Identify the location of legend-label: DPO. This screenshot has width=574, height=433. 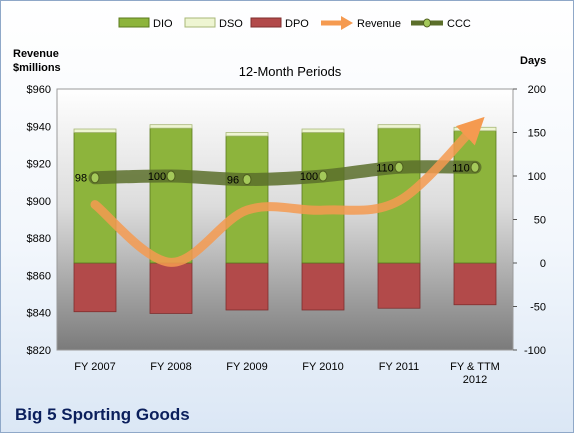
(297, 24).